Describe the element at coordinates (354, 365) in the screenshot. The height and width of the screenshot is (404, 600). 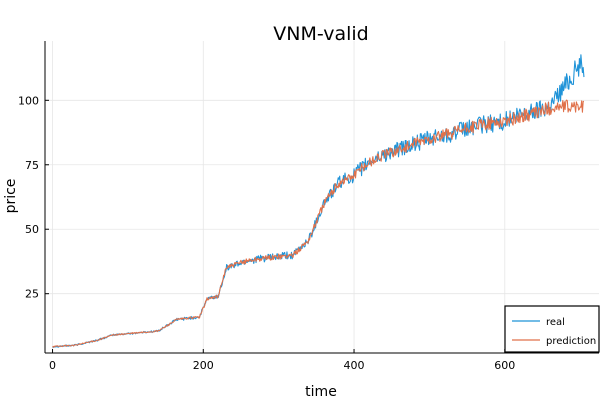
I see `x-tick-label: 400` at that location.